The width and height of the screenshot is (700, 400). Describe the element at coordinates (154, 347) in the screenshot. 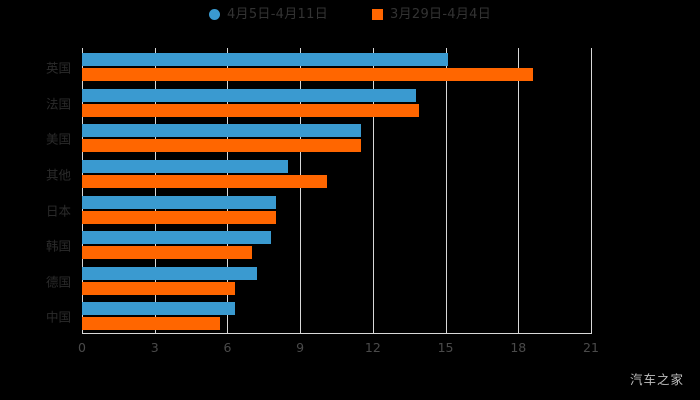

I see `x-tick-3: 3` at that location.